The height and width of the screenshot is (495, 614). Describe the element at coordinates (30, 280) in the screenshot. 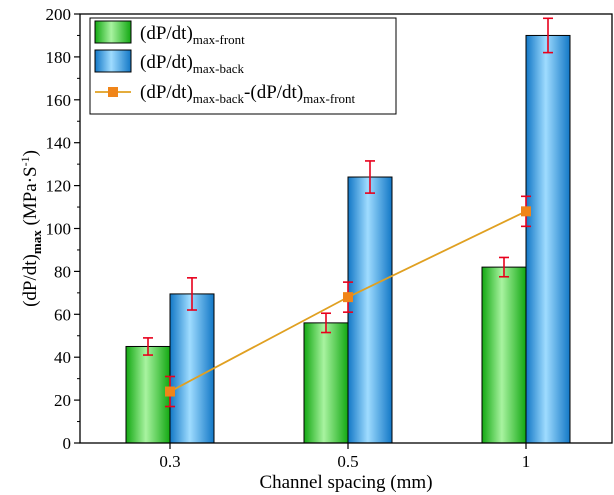

I see `y-label-main: (dP/dt)` at that location.